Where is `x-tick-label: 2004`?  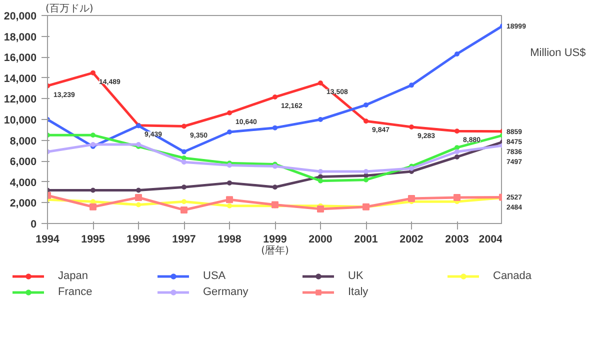
x-tick-label: 2004 is located at coordinates (490, 240).